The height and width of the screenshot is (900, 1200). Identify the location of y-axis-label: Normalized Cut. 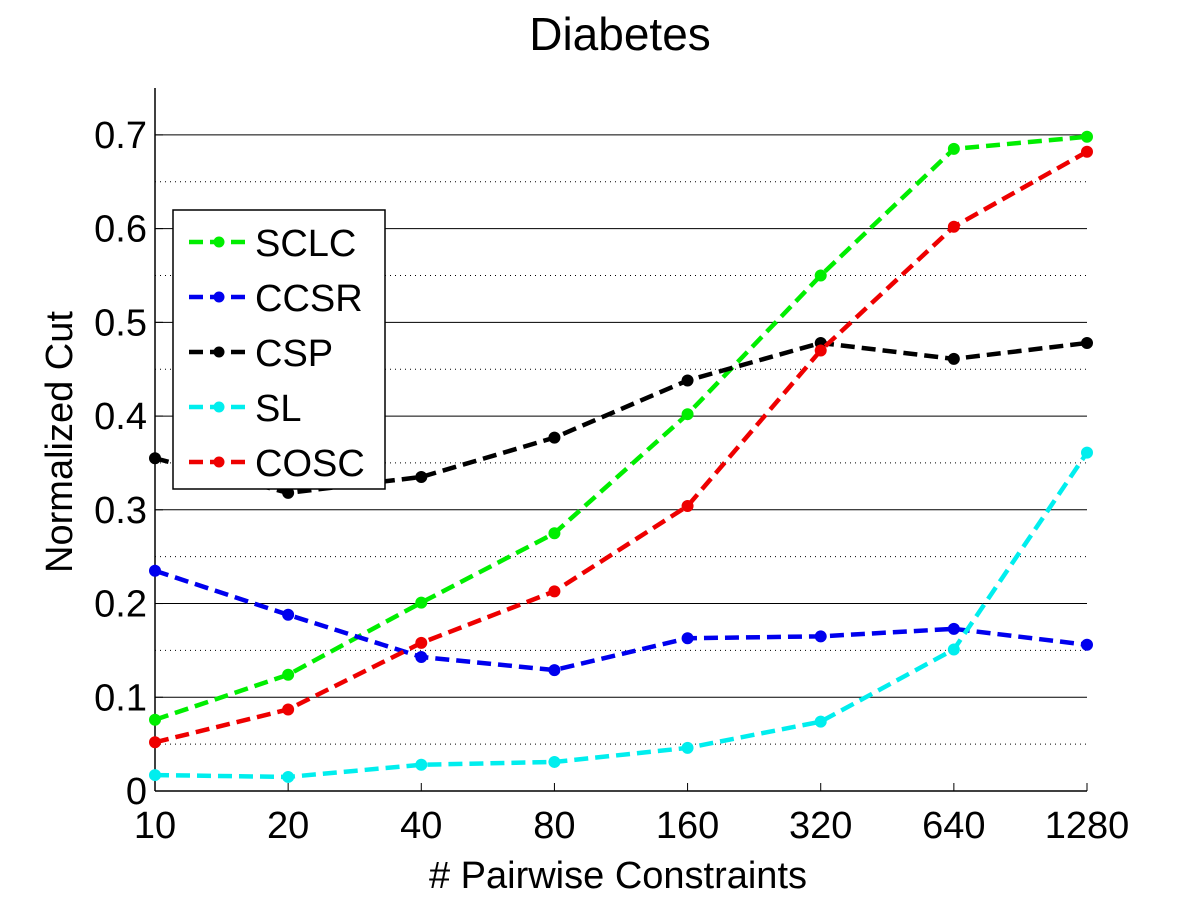
(60, 442).